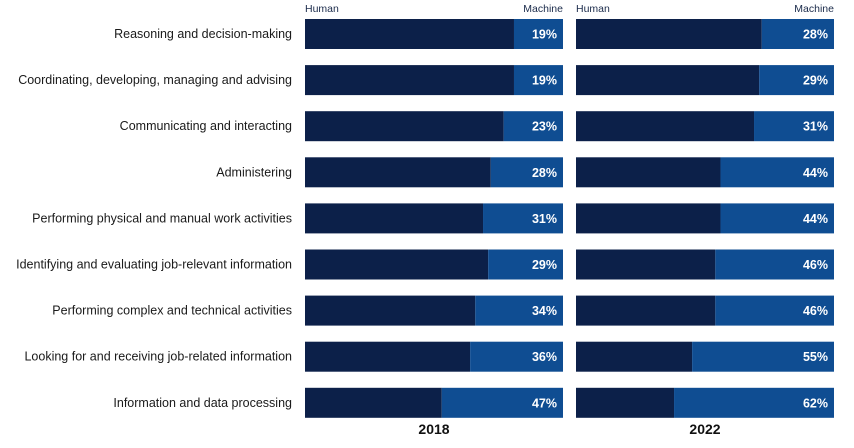 The width and height of the screenshot is (854, 448). What do you see at coordinates (815, 357) in the screenshot?
I see `machine-value-label: 55%` at bounding box center [815, 357].